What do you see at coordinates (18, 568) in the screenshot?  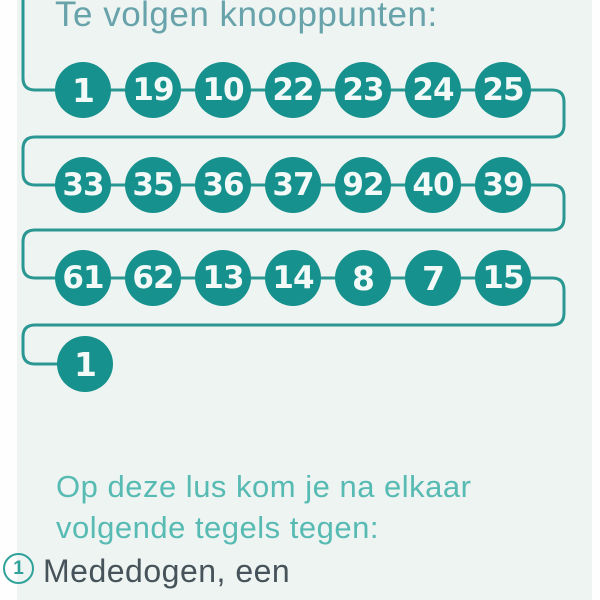 I see `list-marker-circle-icon: 1` at bounding box center [18, 568].